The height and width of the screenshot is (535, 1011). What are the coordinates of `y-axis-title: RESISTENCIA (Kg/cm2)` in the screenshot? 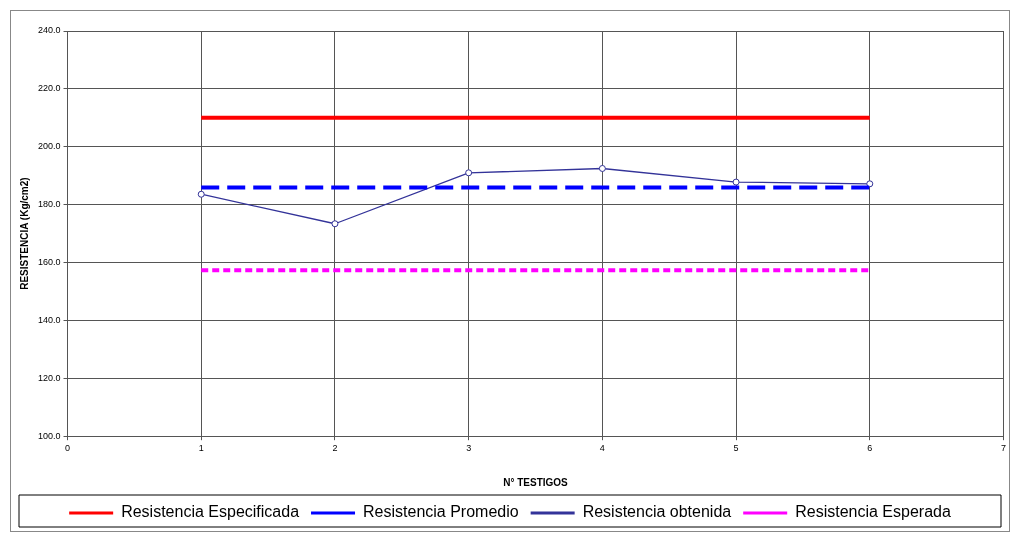 It's located at (24, 233).